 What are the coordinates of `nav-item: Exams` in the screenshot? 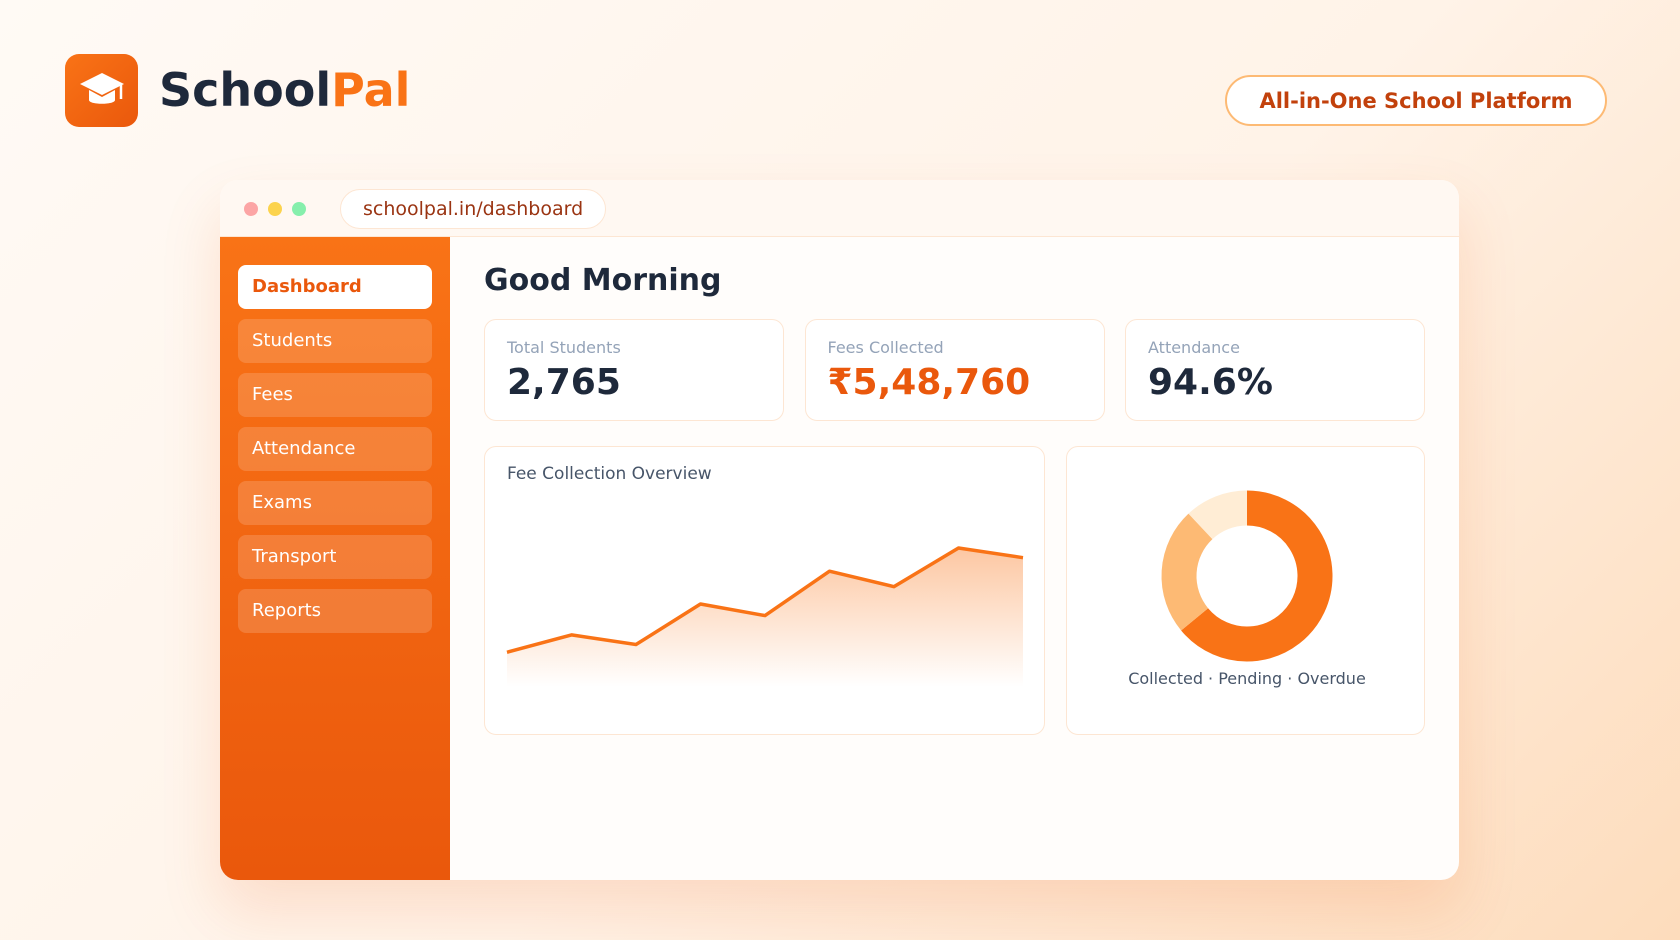 It's located at (335, 503).